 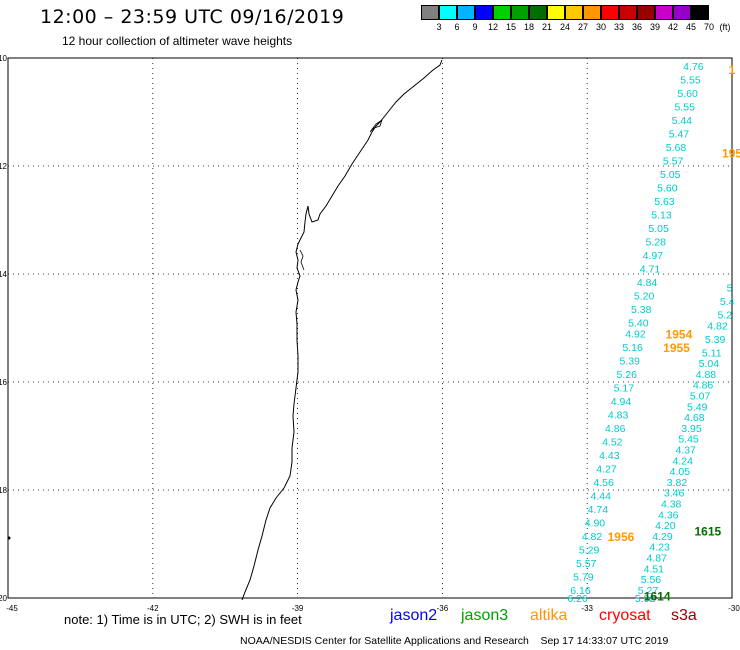 I want to click on satellite-label-s3a: s3a, so click(x=684, y=615).